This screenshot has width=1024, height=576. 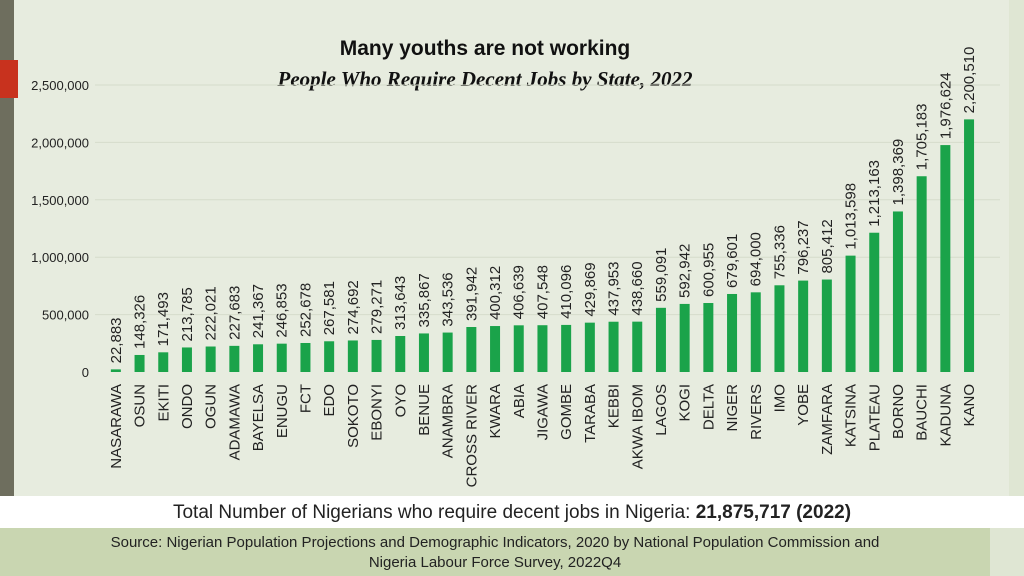 I want to click on category-label: BAUCHI, so click(x=922, y=412).